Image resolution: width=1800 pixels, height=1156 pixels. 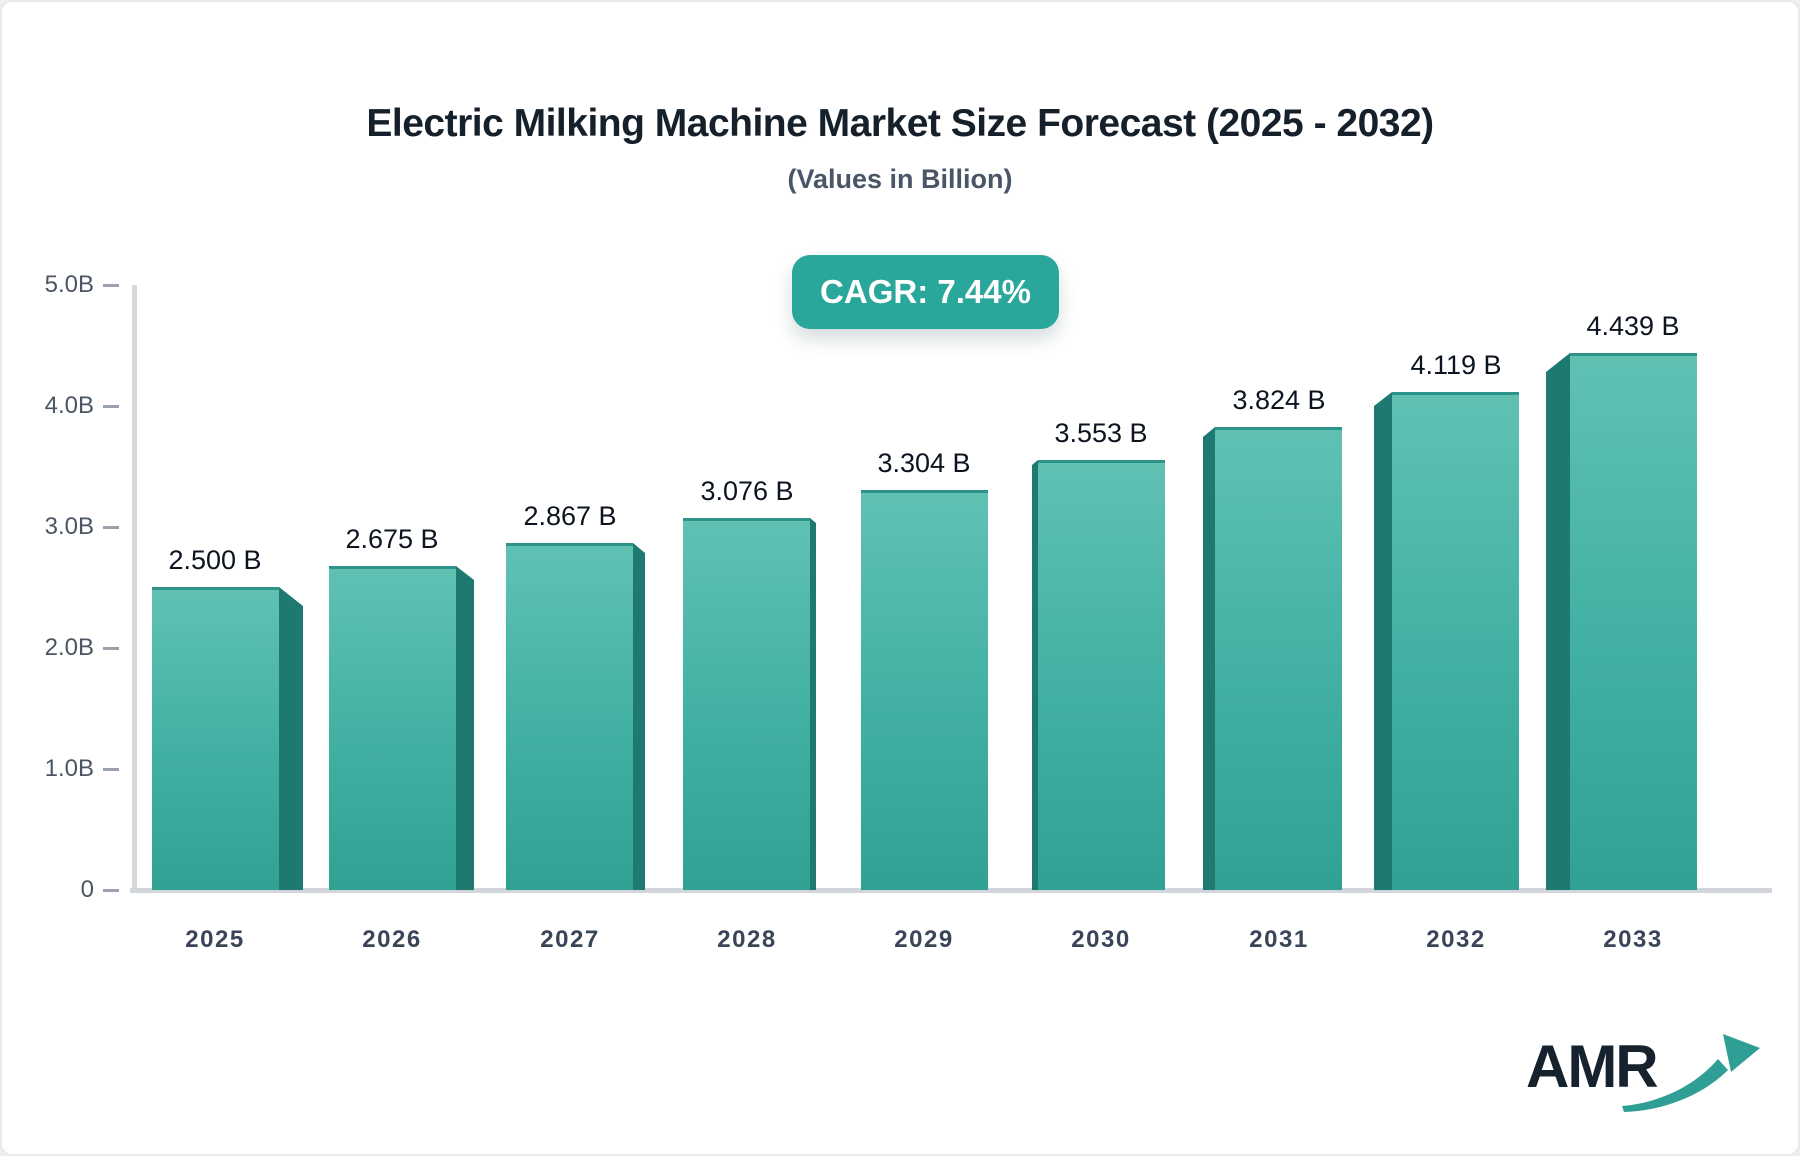 What do you see at coordinates (747, 939) in the screenshot?
I see `x-label-2028: 2028` at bounding box center [747, 939].